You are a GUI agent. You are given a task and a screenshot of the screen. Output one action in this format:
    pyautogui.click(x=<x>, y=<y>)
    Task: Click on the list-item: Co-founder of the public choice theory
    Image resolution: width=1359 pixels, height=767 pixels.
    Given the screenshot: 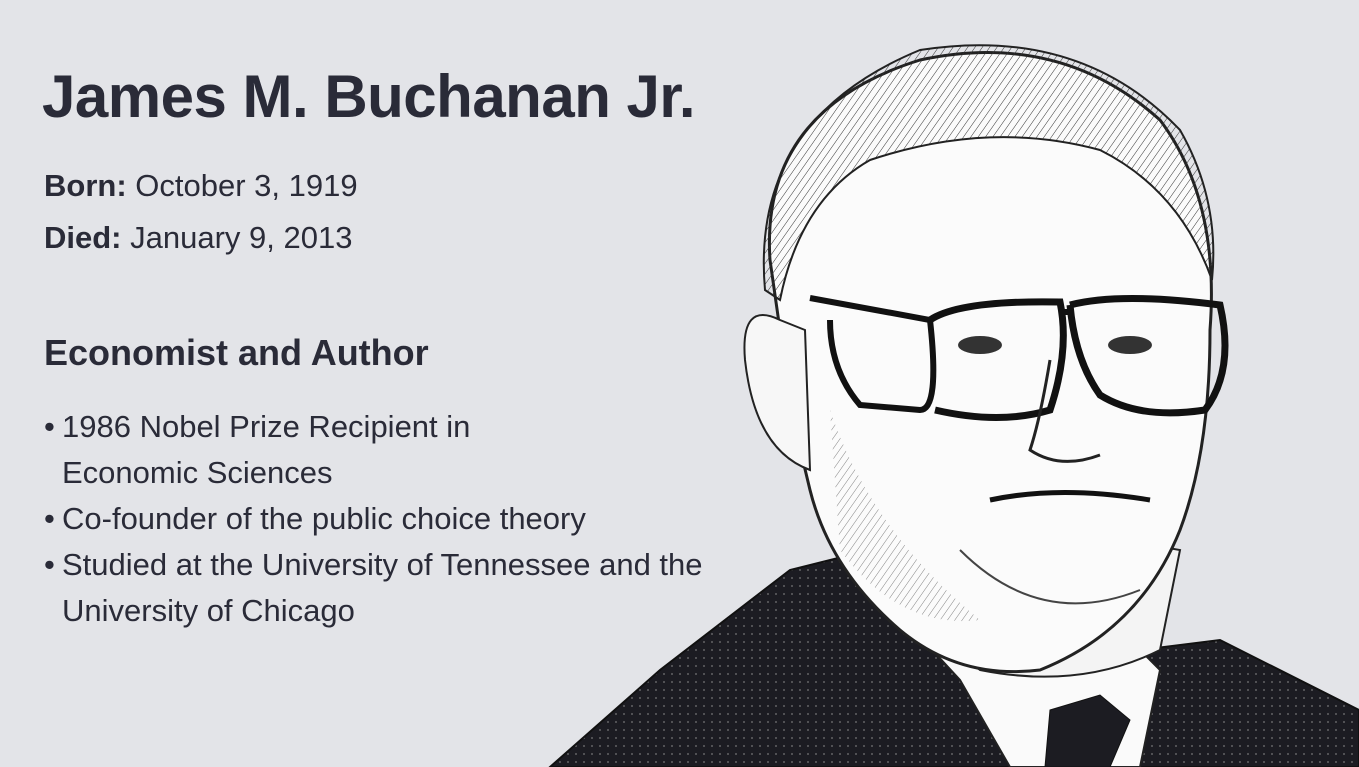 What is the action you would take?
    pyautogui.click(x=384, y=519)
    